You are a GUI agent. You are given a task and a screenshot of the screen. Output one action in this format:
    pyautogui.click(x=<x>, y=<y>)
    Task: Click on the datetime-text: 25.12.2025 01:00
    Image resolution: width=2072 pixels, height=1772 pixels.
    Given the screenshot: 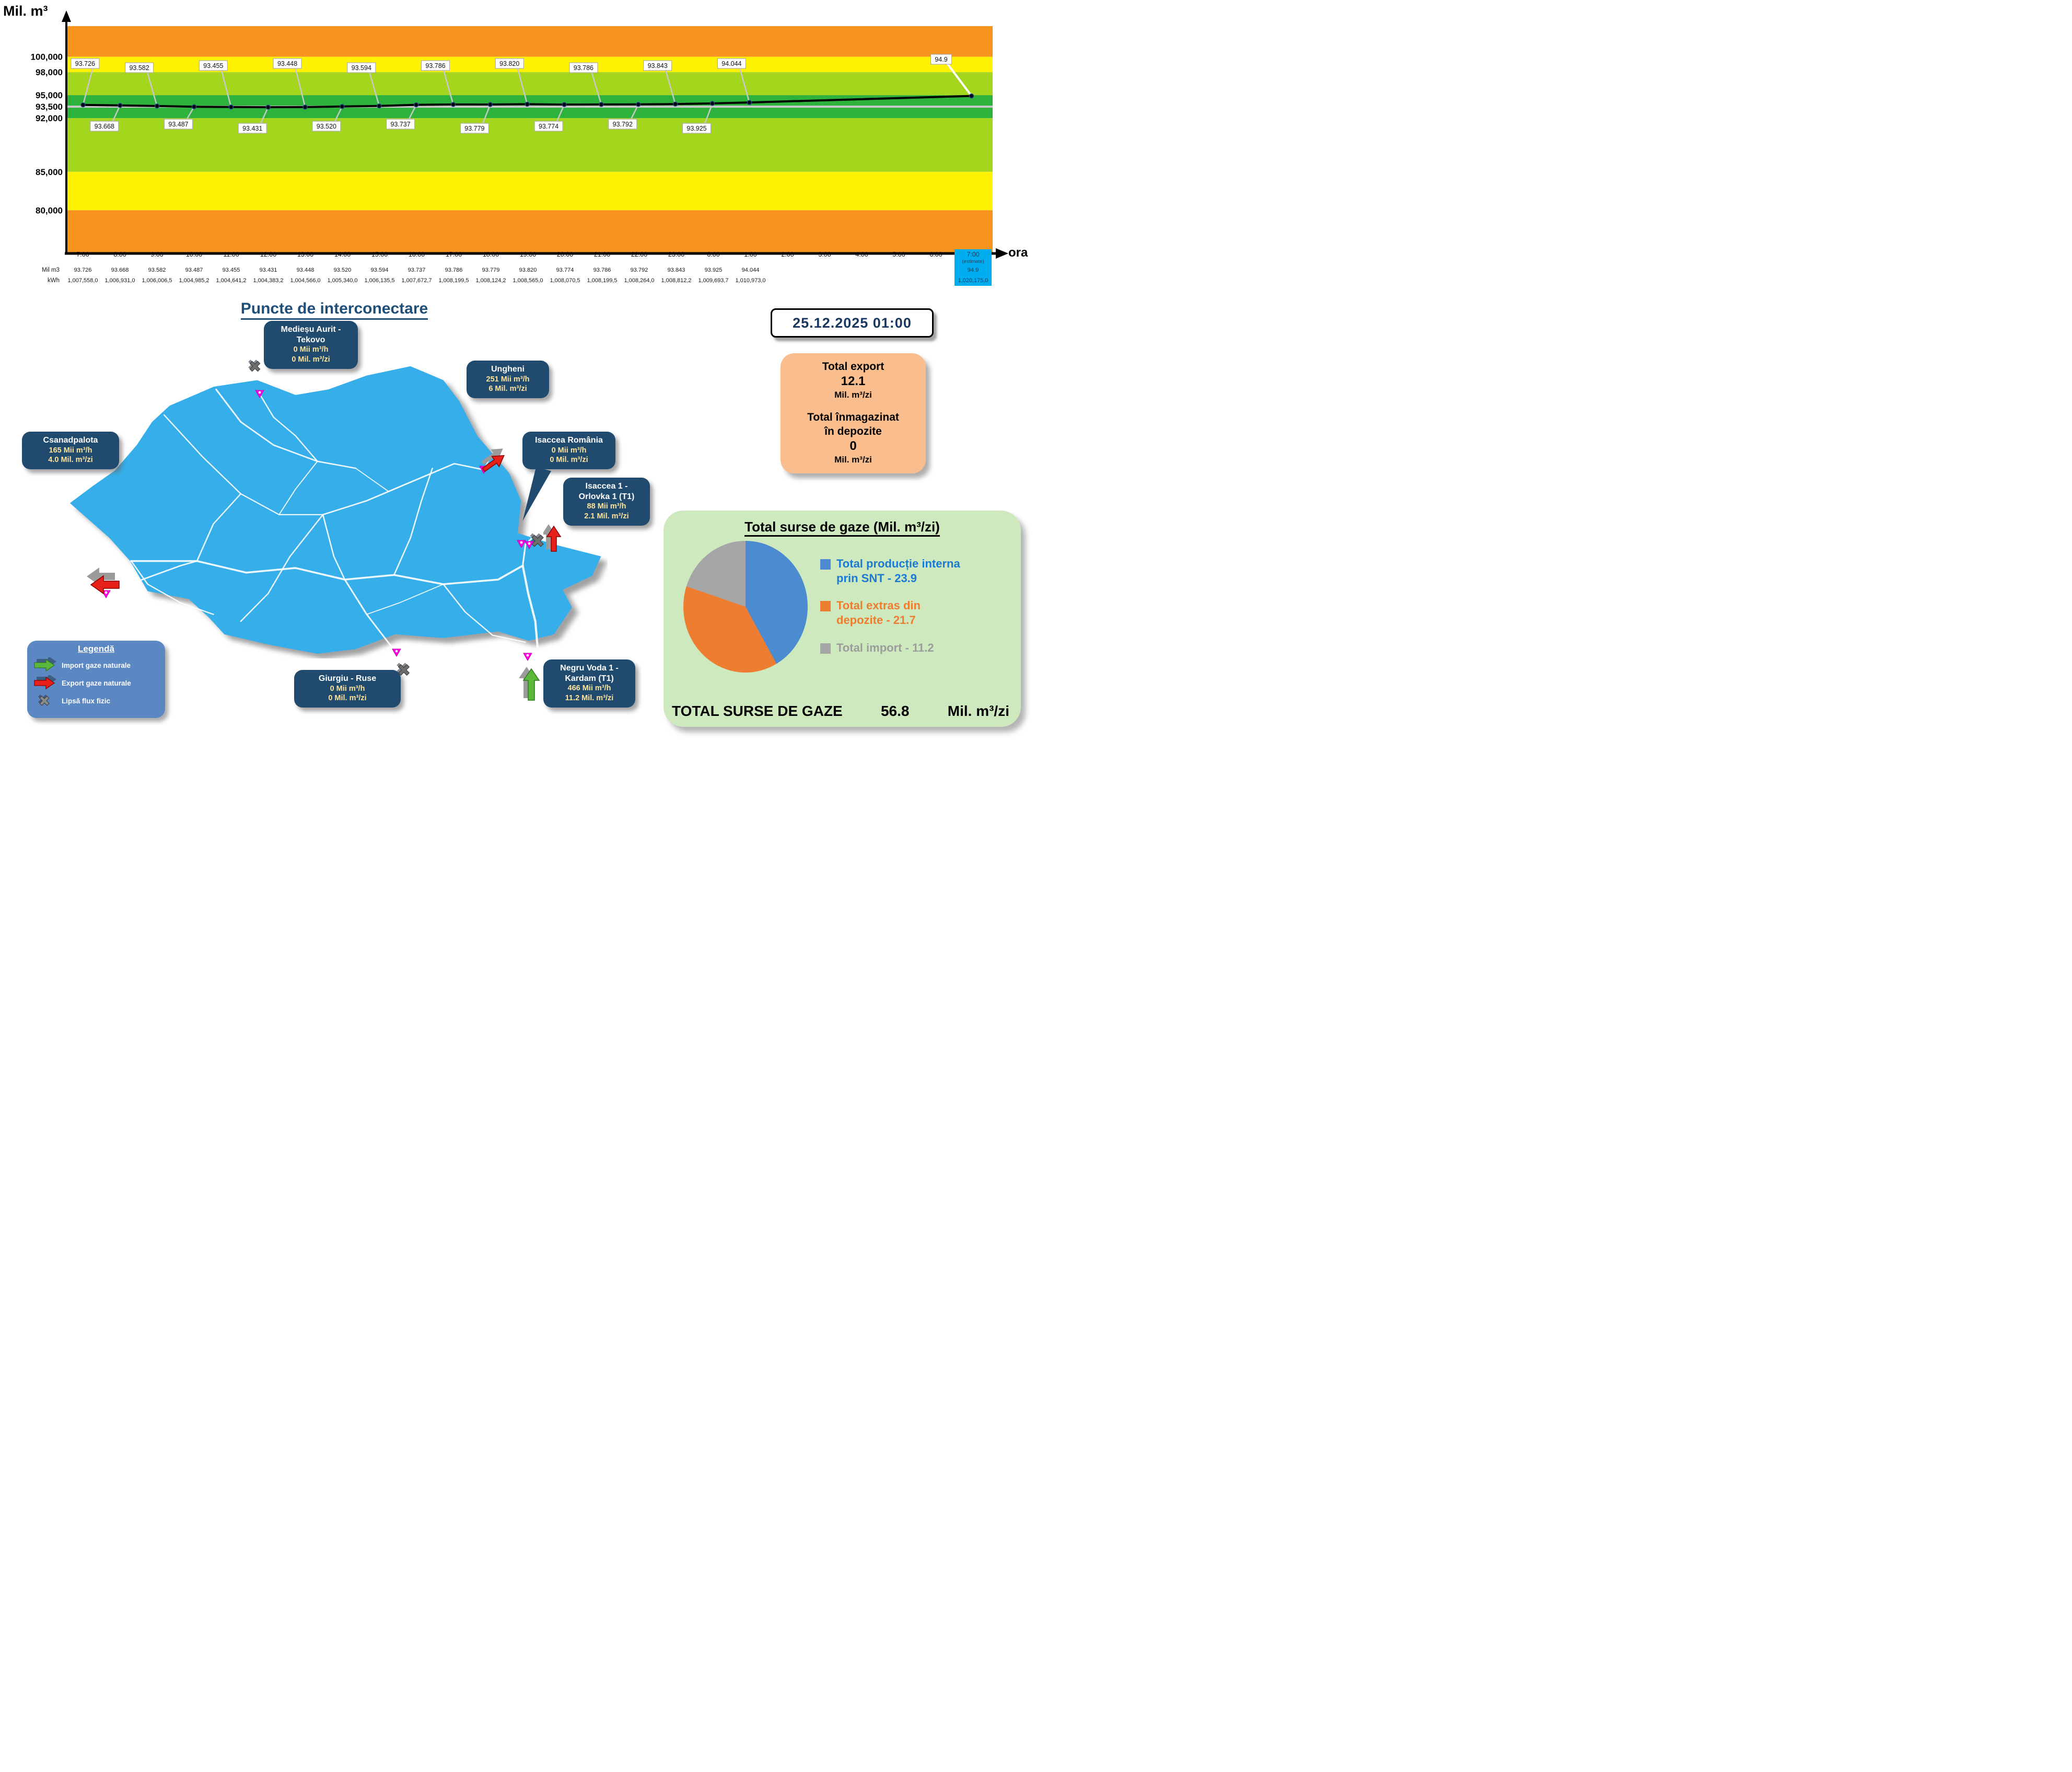 What is the action you would take?
    pyautogui.click(x=852, y=323)
    